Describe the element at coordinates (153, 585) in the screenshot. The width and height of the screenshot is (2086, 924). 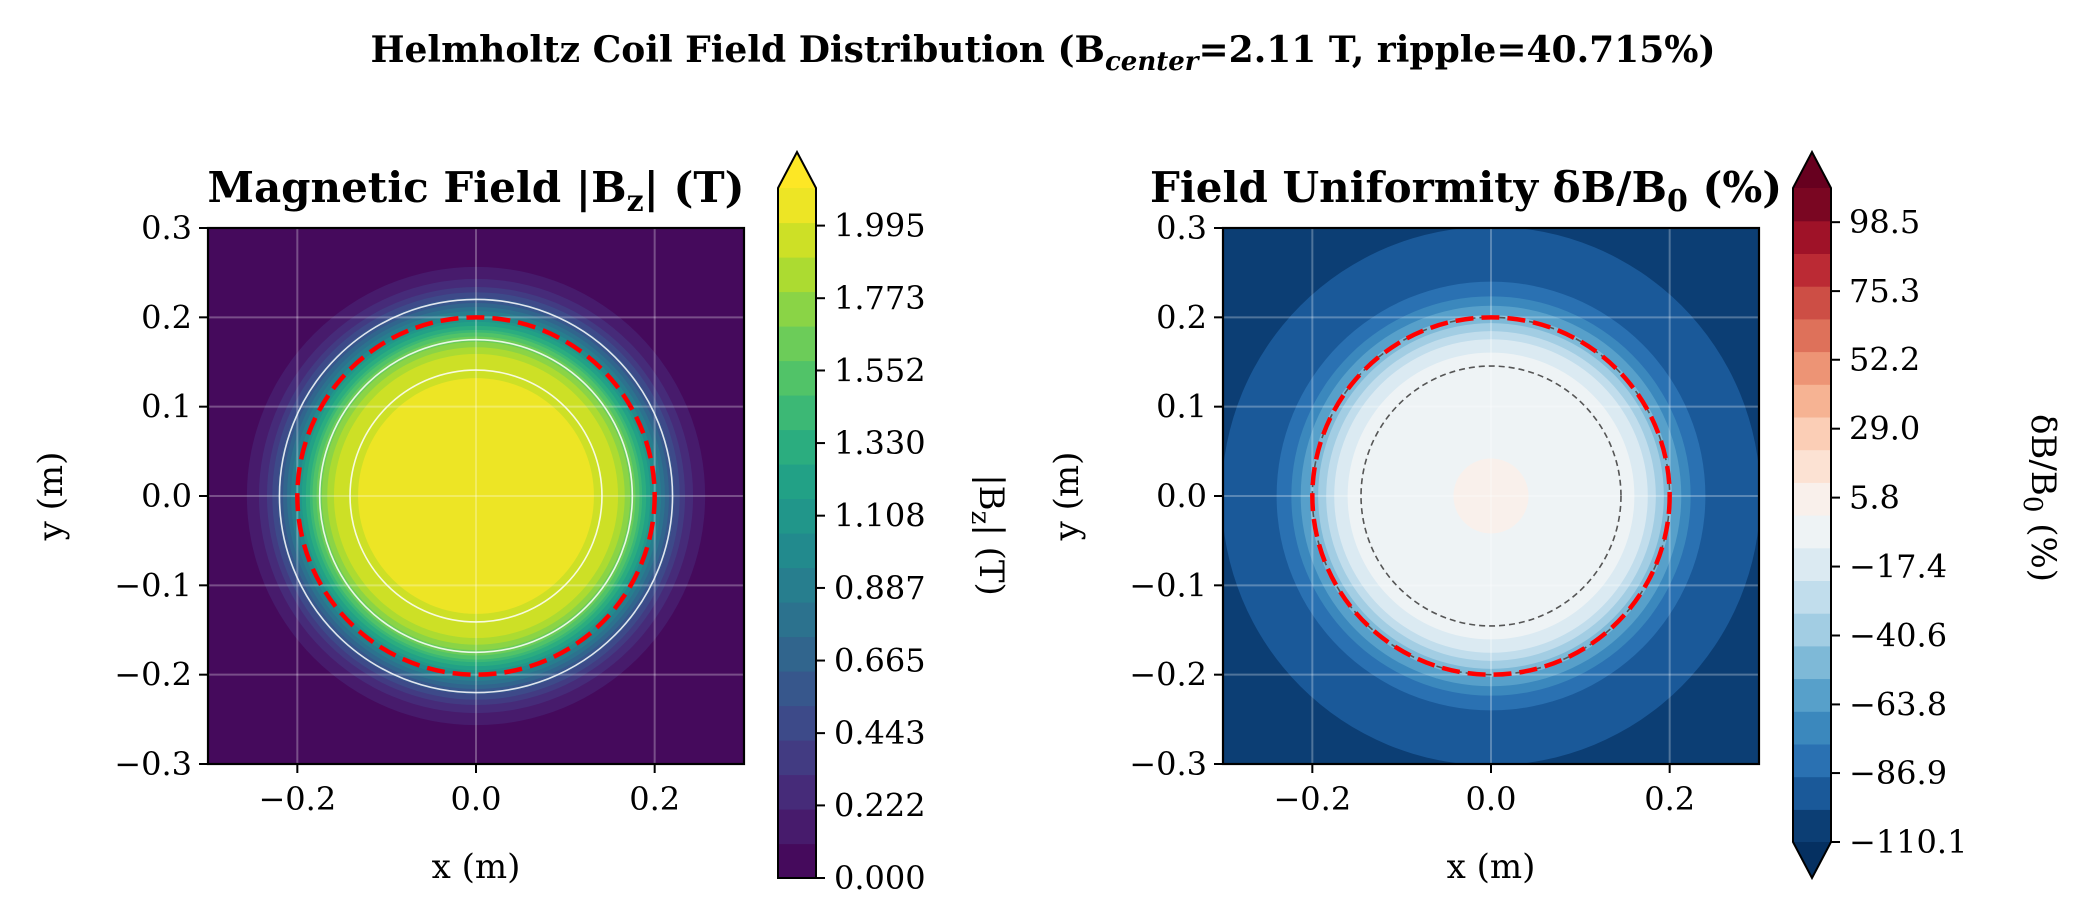
I see `y-tick-label: −0.1` at that location.